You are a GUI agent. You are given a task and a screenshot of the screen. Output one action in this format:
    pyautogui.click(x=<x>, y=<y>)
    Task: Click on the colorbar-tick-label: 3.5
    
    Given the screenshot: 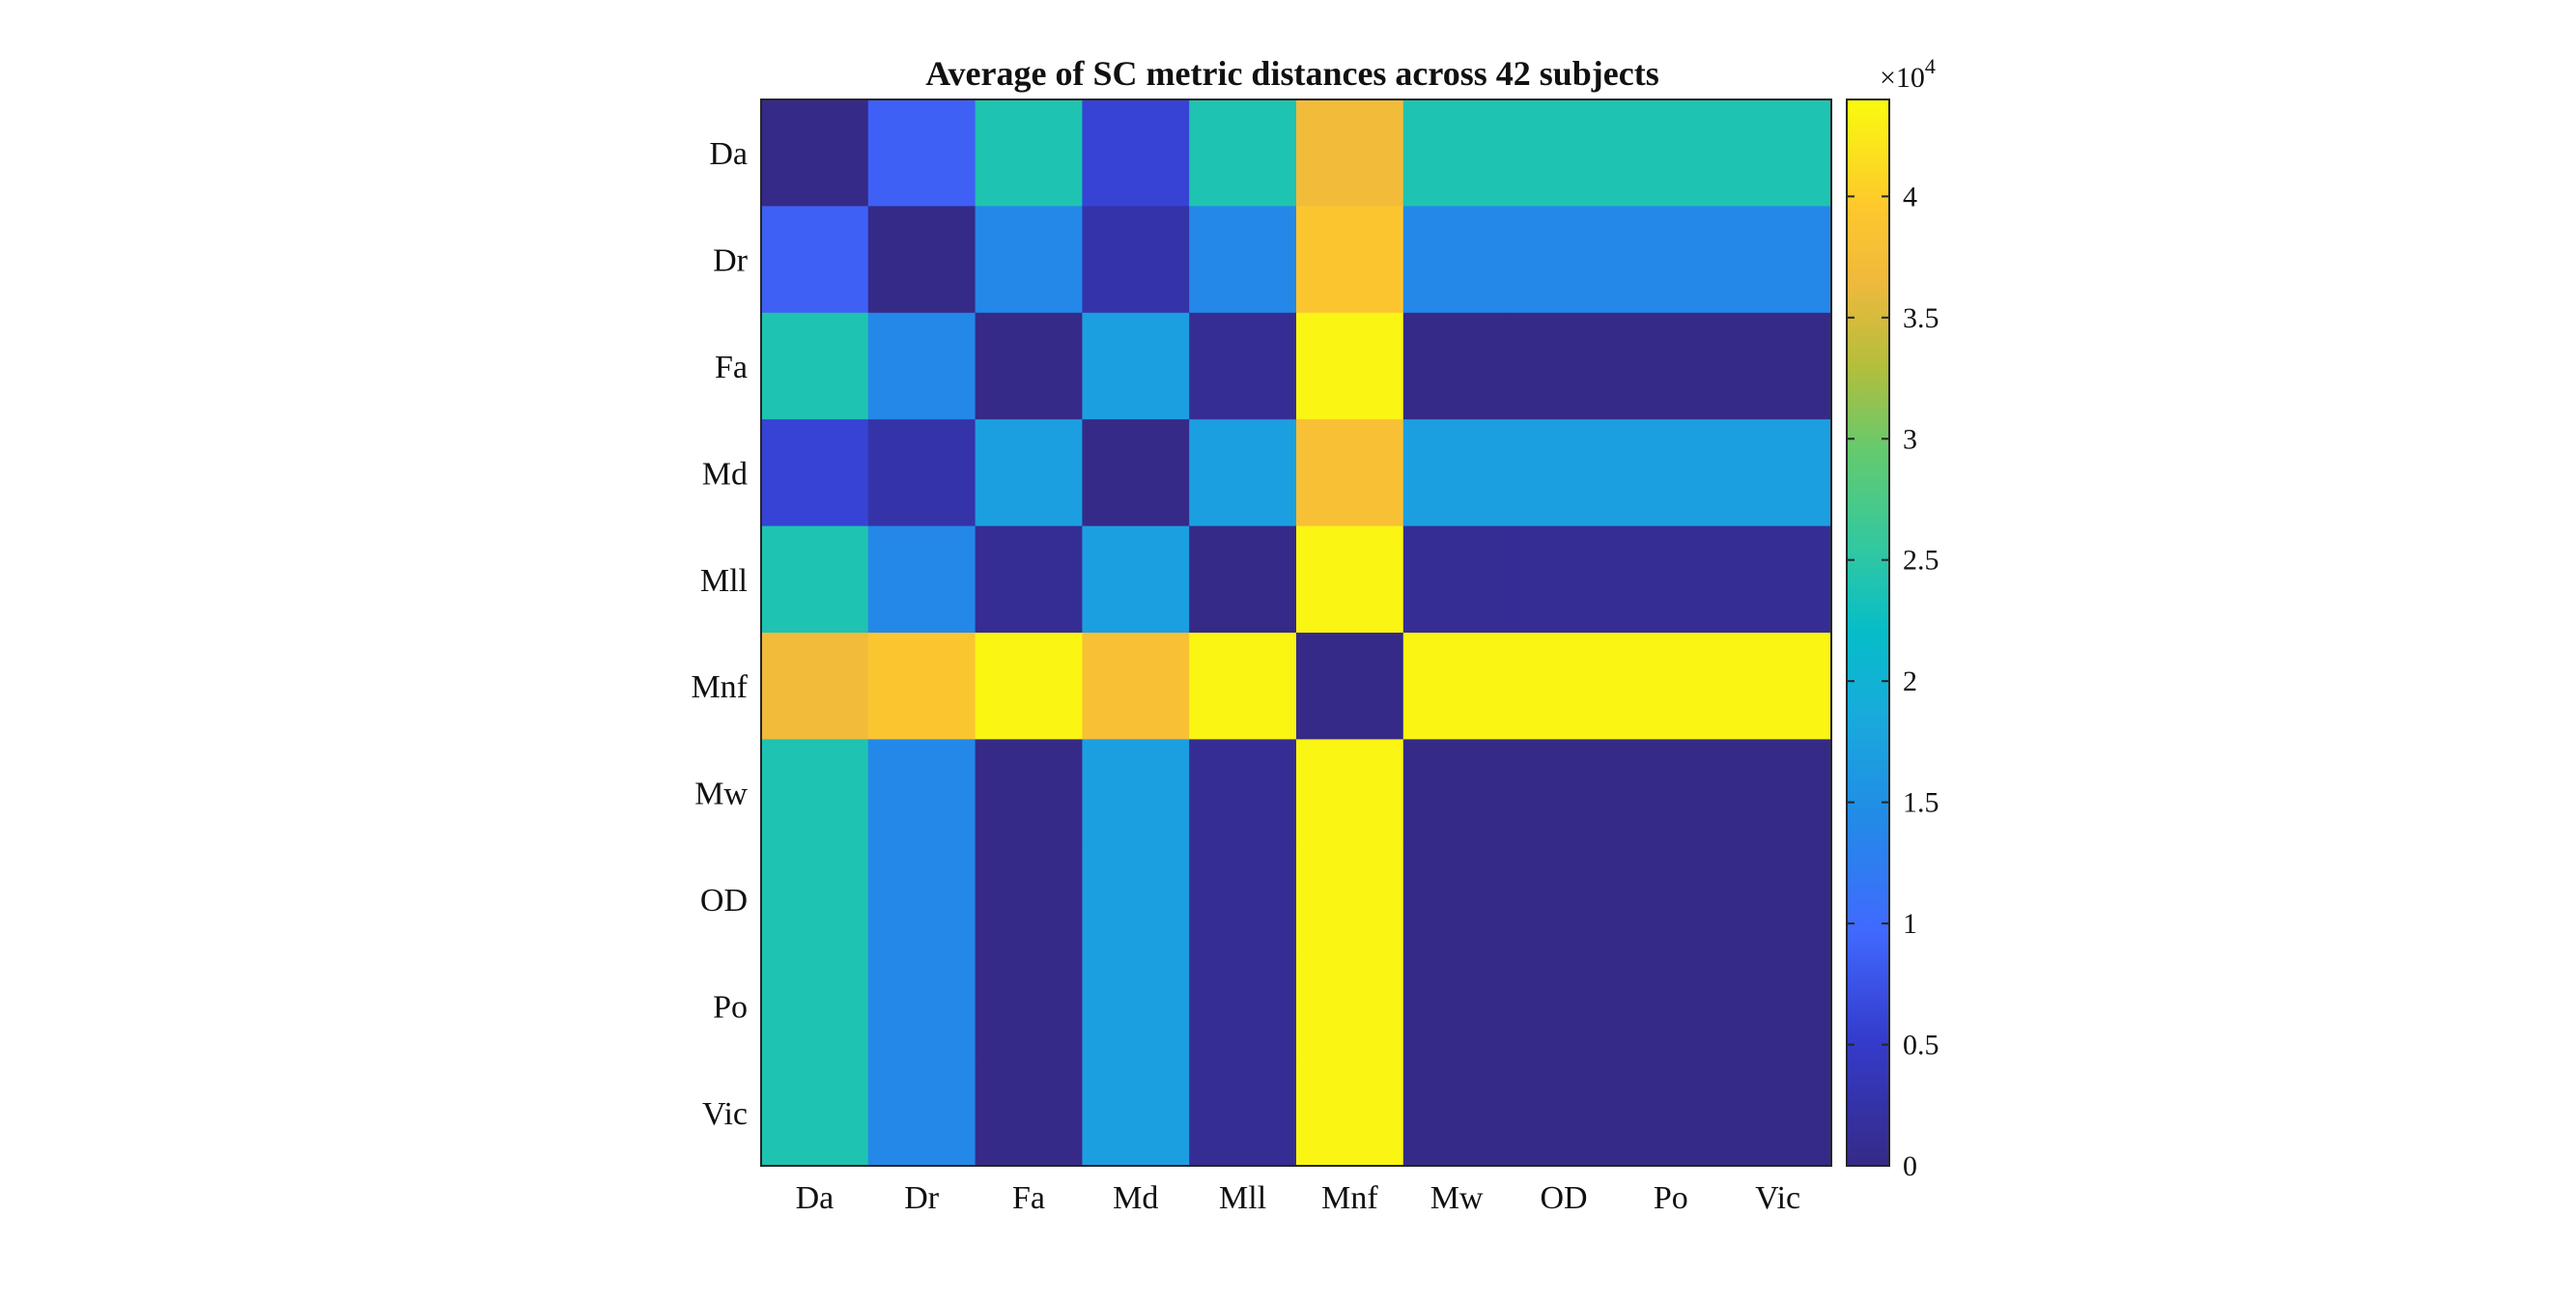 What is the action you would take?
    pyautogui.click(x=1921, y=318)
    